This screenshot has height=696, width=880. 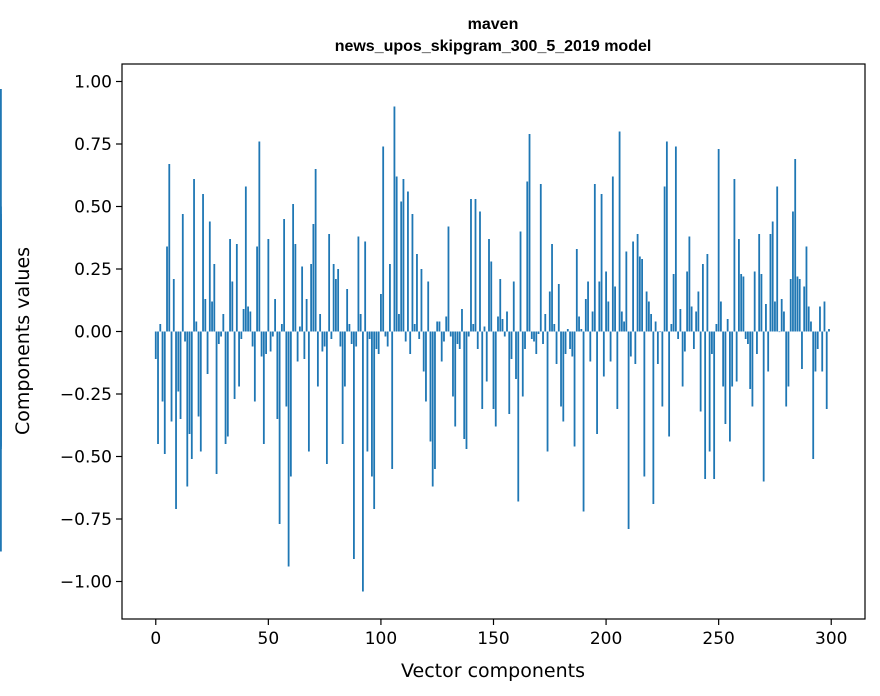 I want to click on x-axis-ticks: 0 50 100 150 200 250 300, so click(x=498, y=634).